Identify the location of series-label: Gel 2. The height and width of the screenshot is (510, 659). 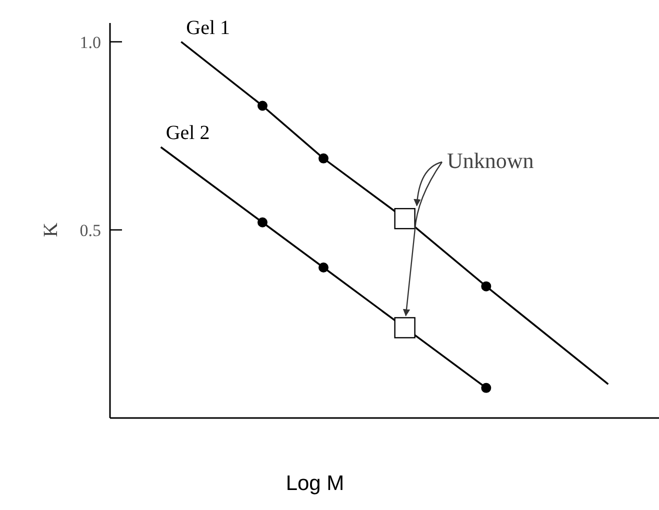
(188, 133).